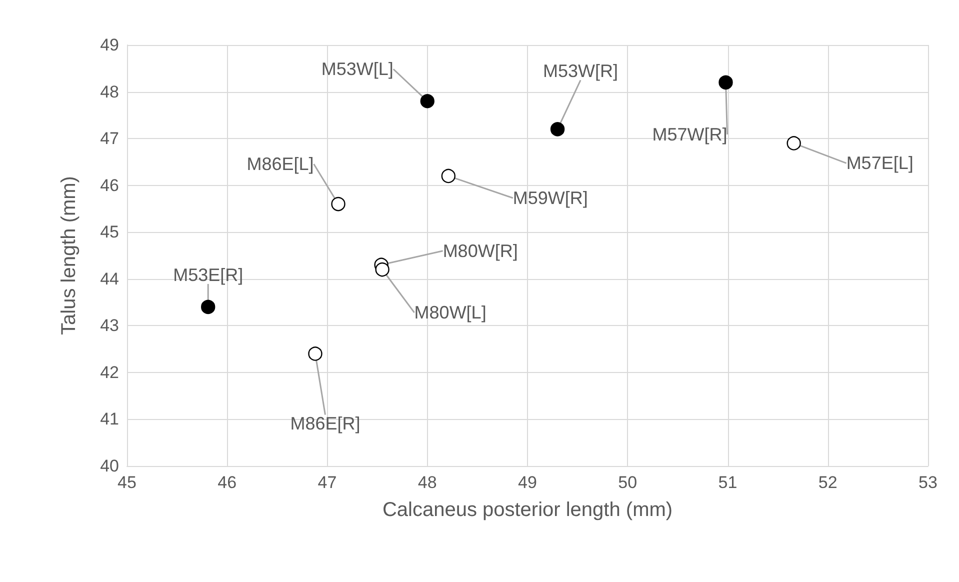 The height and width of the screenshot is (582, 959). Describe the element at coordinates (527, 482) in the screenshot. I see `x-tick-label: 49` at that location.